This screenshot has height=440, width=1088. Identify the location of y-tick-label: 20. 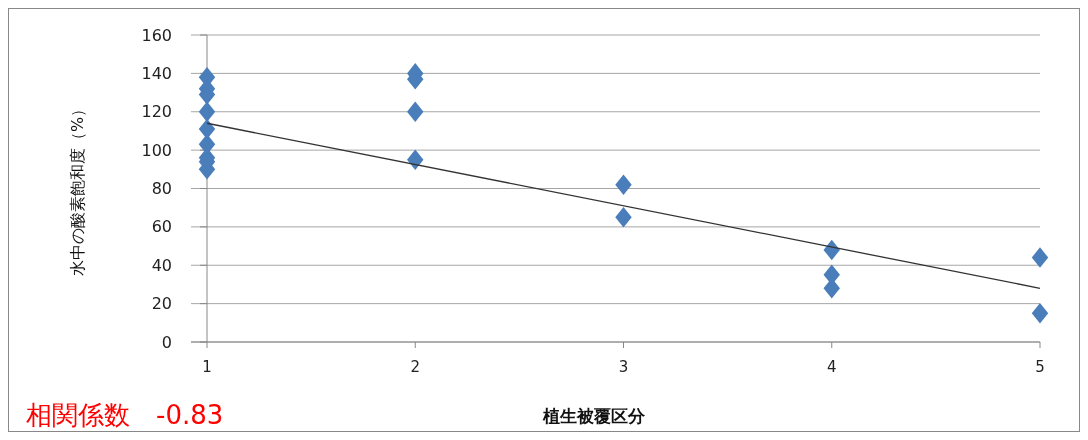
(161, 304).